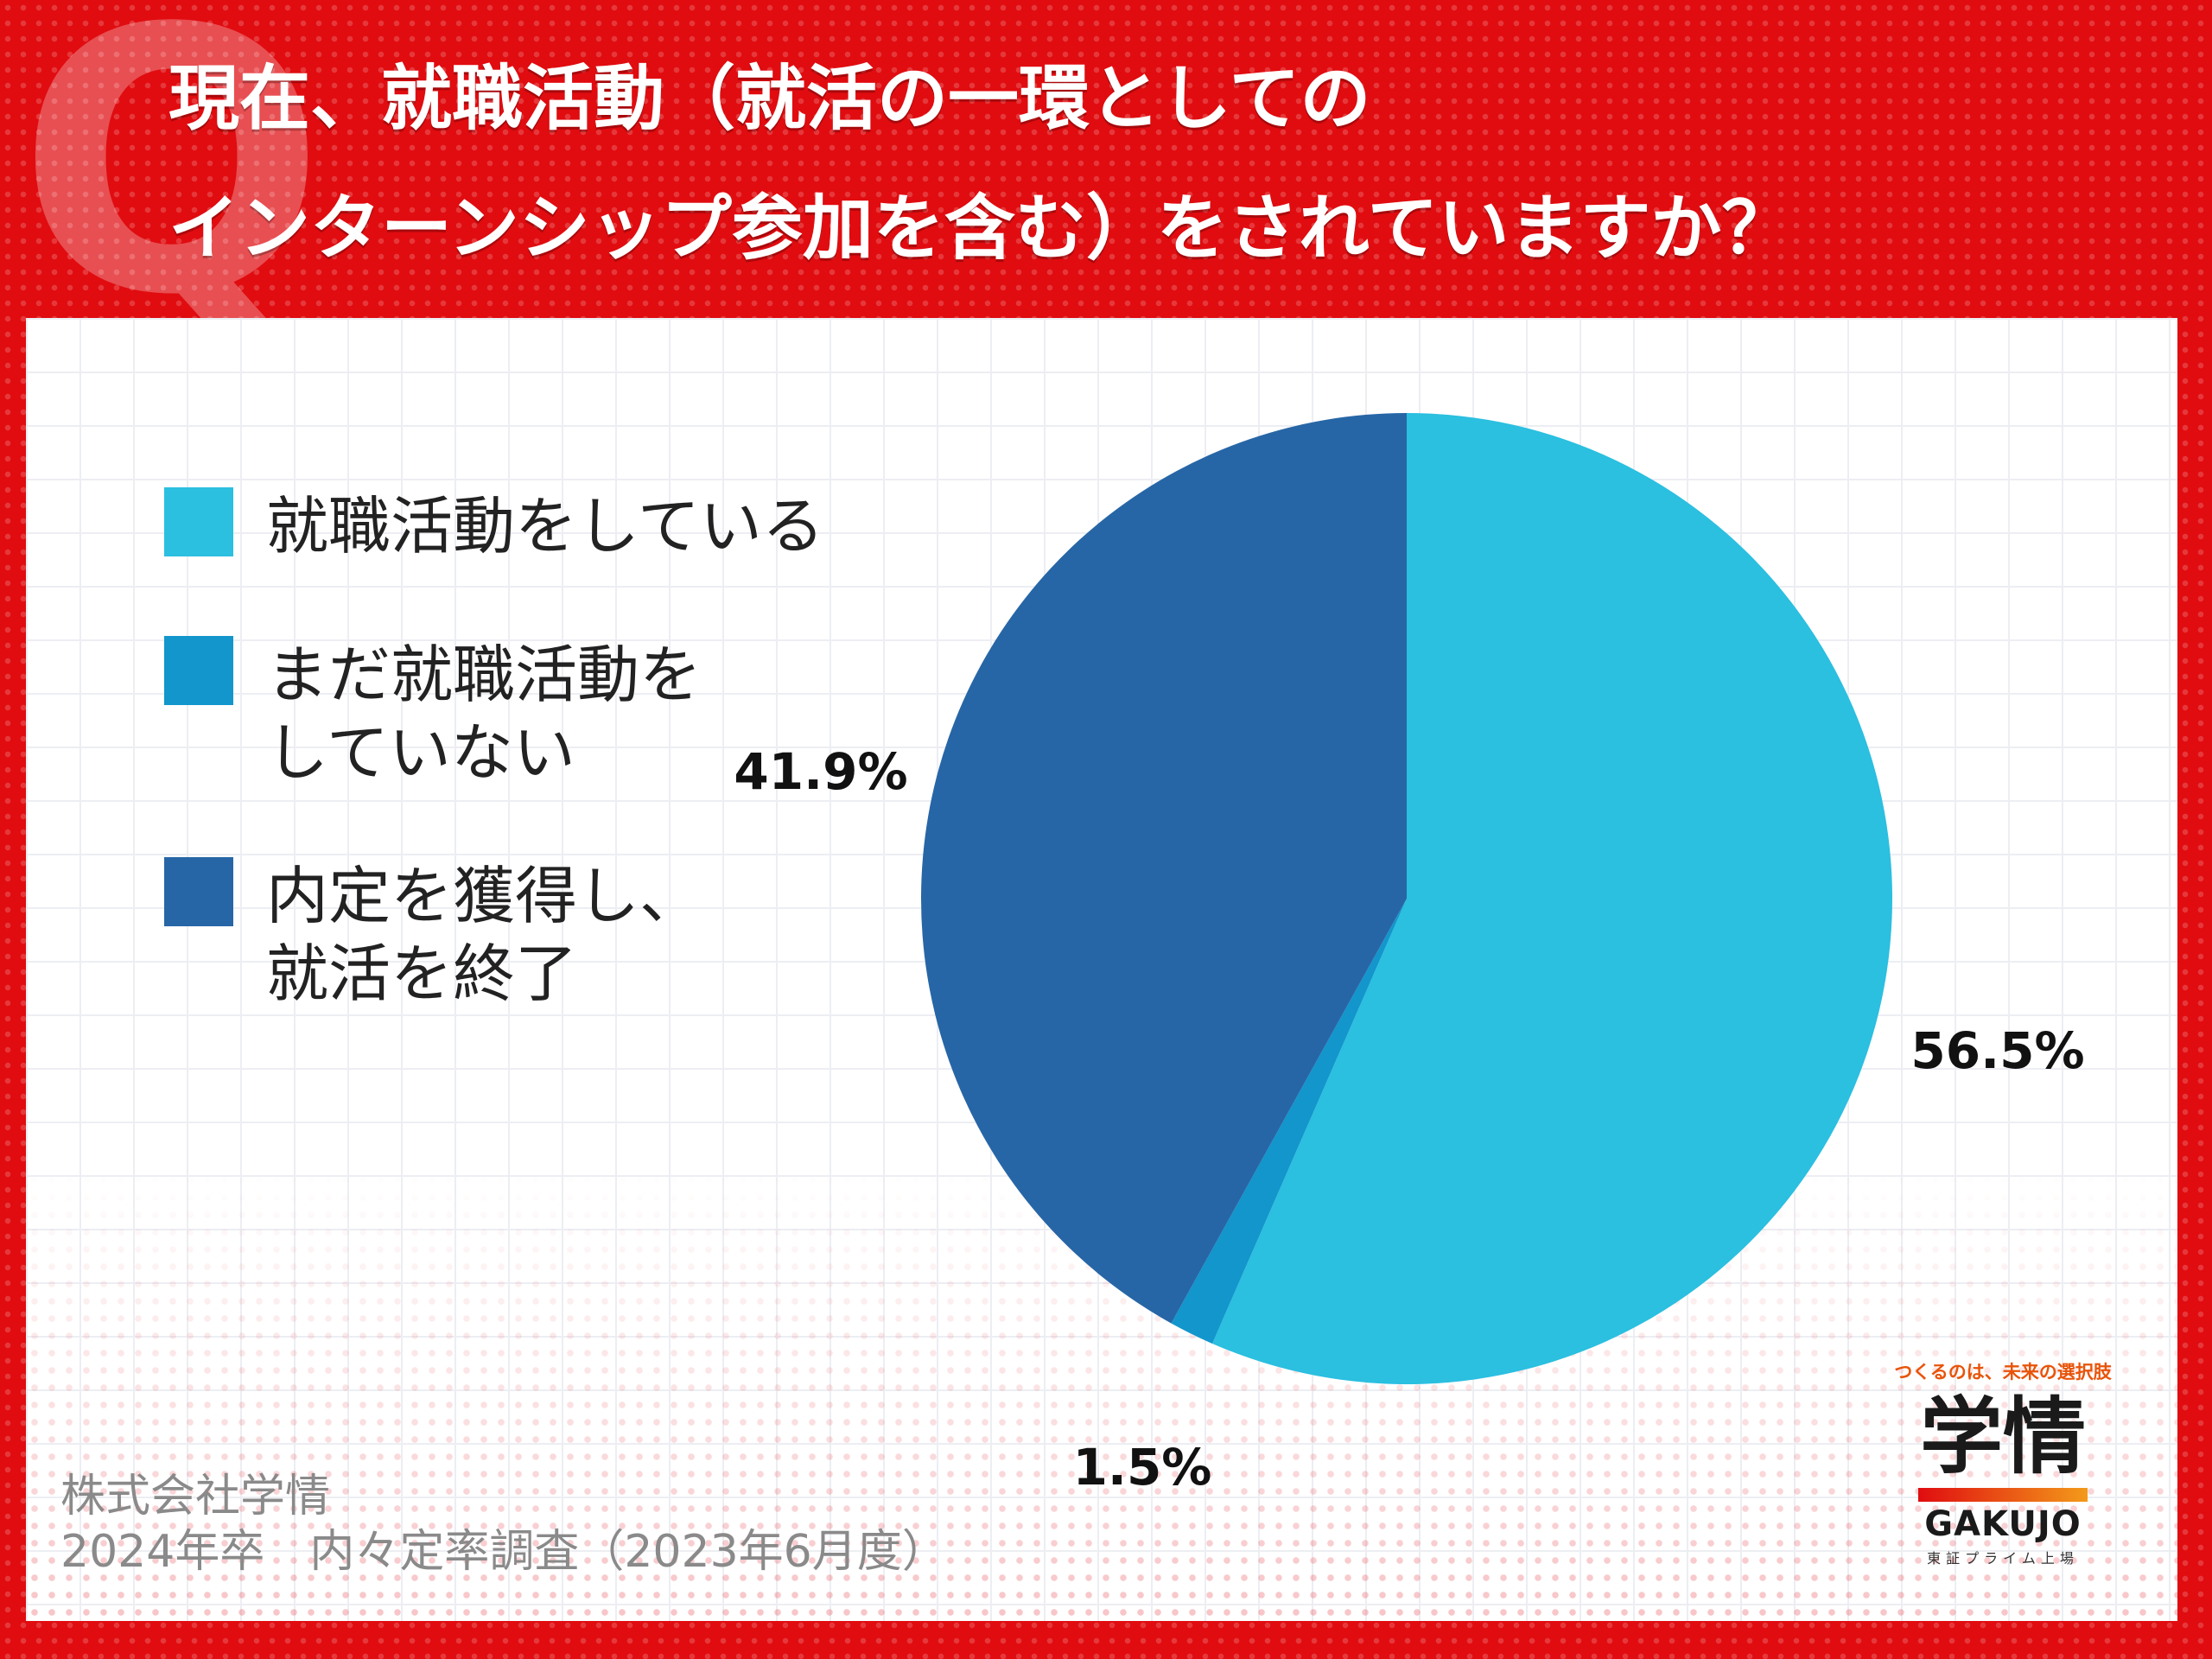 This screenshot has width=2212, height=1659. Describe the element at coordinates (1289, 1121) in the screenshot. I see `slice-not-yet` at that location.